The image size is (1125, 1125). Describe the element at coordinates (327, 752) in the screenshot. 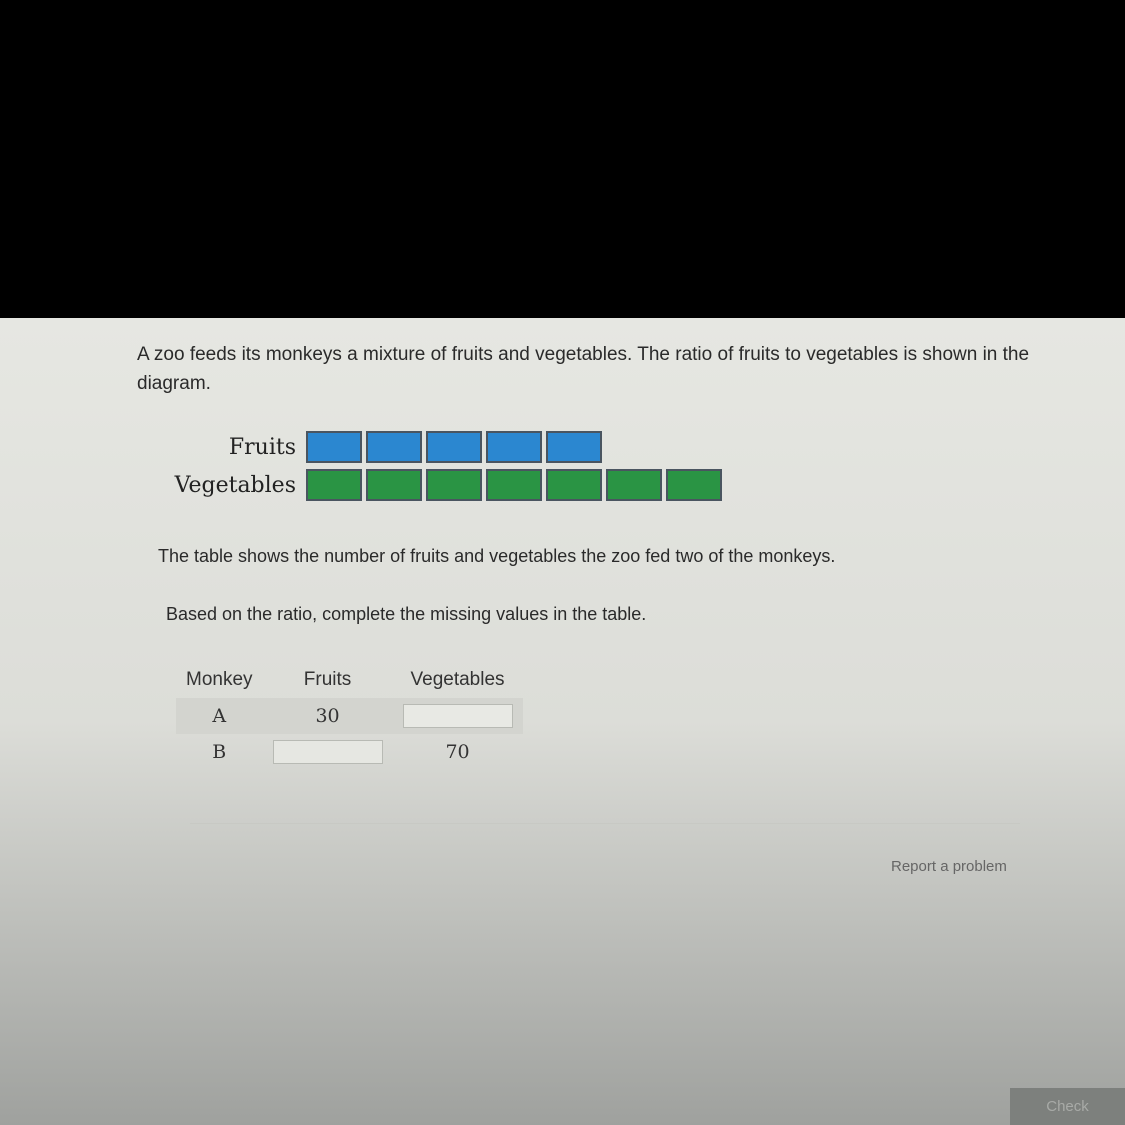

I see `fruits-input-b` at that location.